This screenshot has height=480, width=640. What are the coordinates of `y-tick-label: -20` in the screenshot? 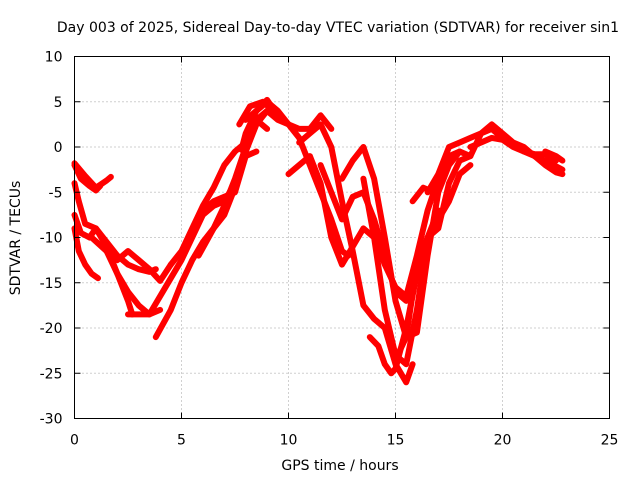 It's located at (51, 329).